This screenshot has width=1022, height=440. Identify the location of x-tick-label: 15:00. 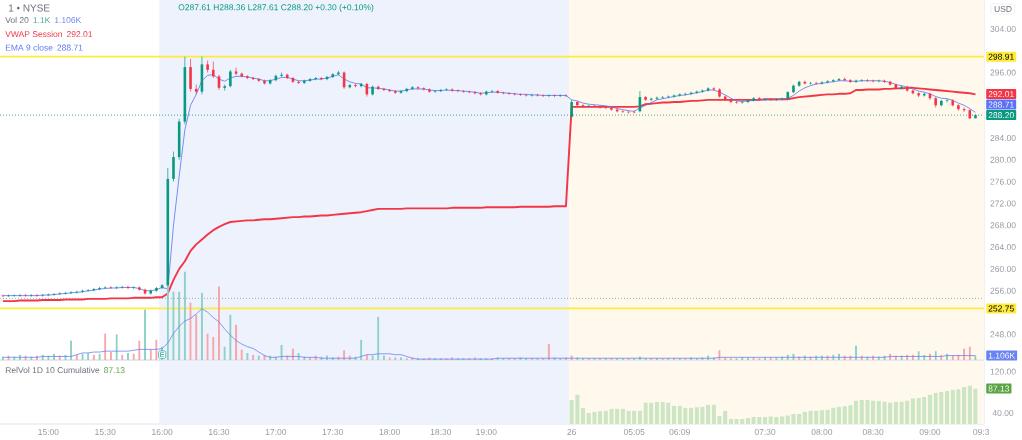
(48, 432).